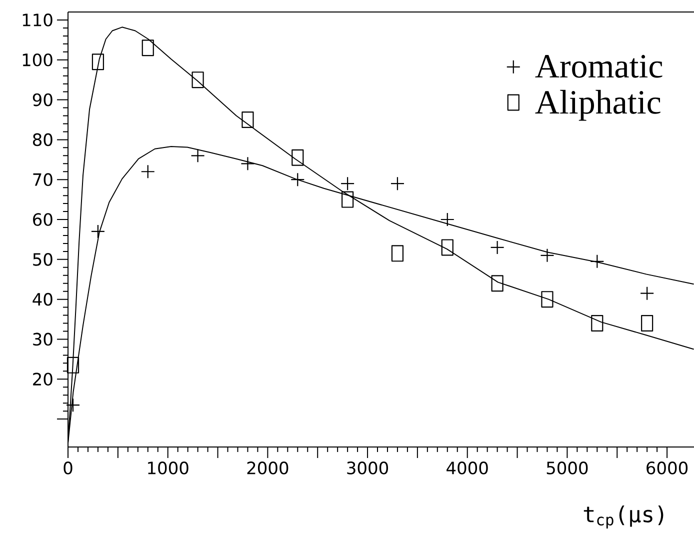  I want to click on legend-label: Aliphatic, so click(597, 105).